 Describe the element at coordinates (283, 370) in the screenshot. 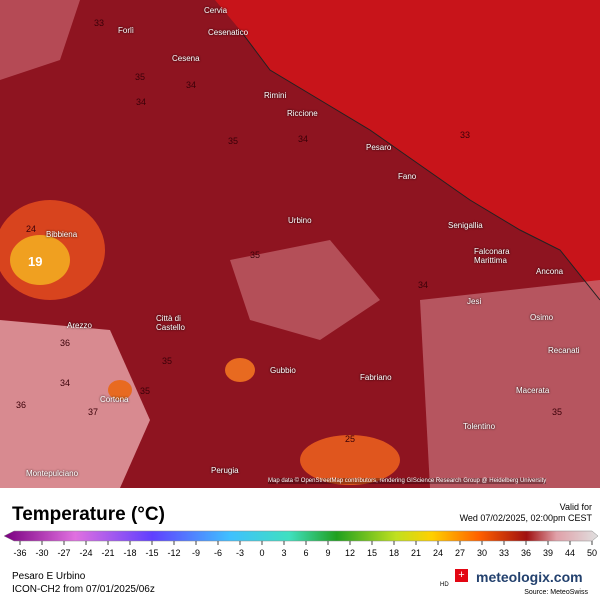

I see `city-label: Gubbio` at that location.